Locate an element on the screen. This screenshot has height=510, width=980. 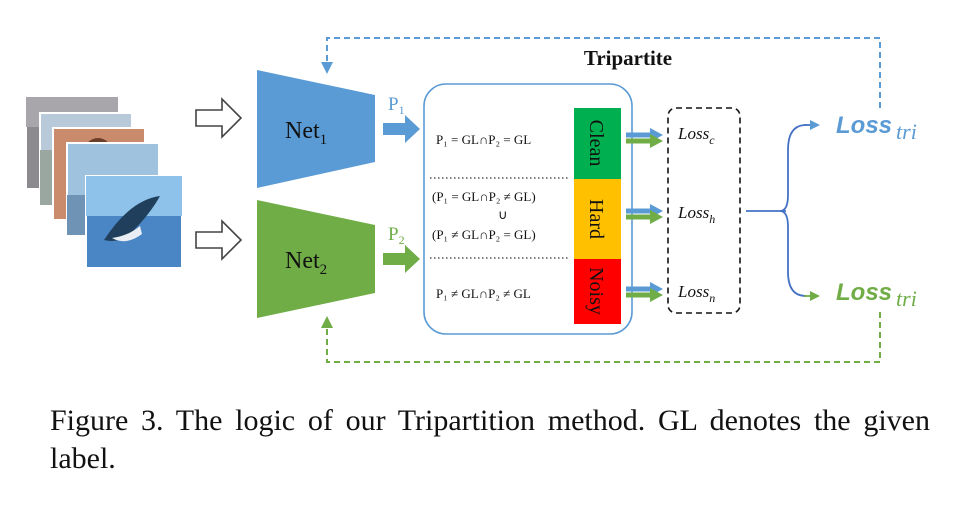
loss-h-label: Lossh is located at coordinates (696, 214).